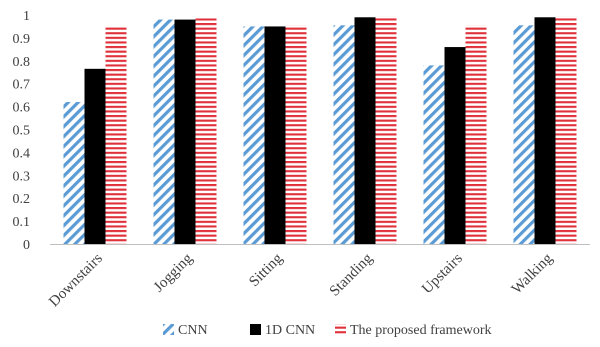 This screenshot has width=600, height=347. I want to click on bar-1d-cnn-sitting, so click(275, 135).